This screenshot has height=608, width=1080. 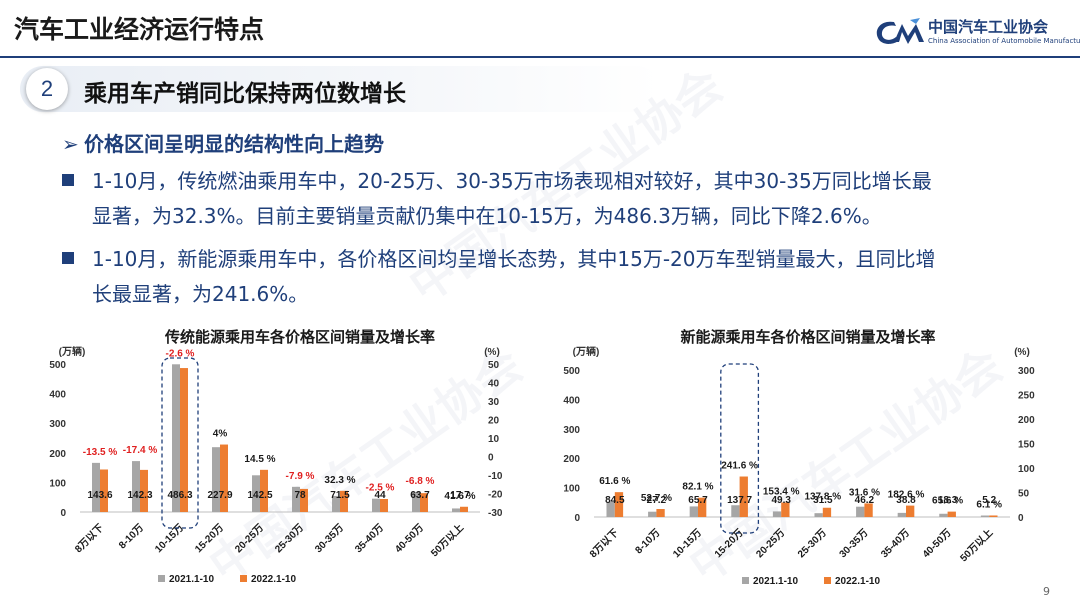 I want to click on value-label: 5.2, so click(x=989, y=500).